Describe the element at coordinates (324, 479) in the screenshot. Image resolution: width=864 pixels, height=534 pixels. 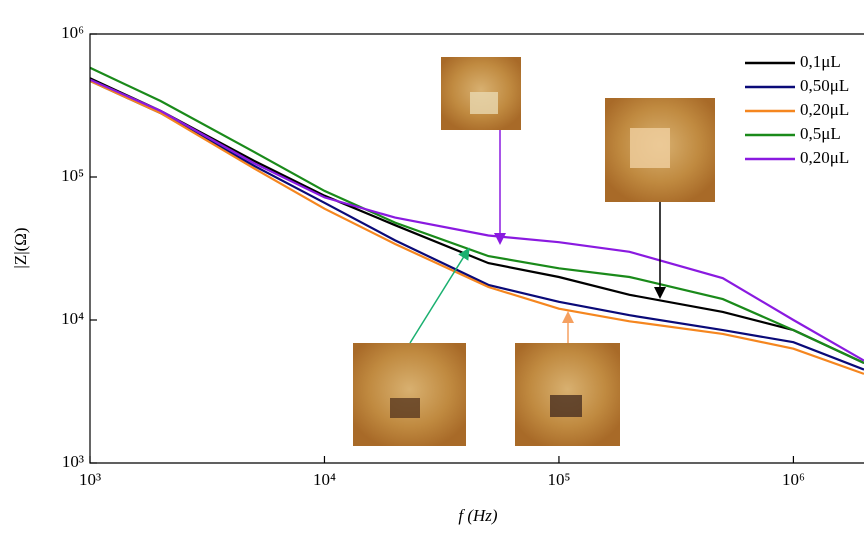
I see `x-tick-label: 10⁴` at that location.